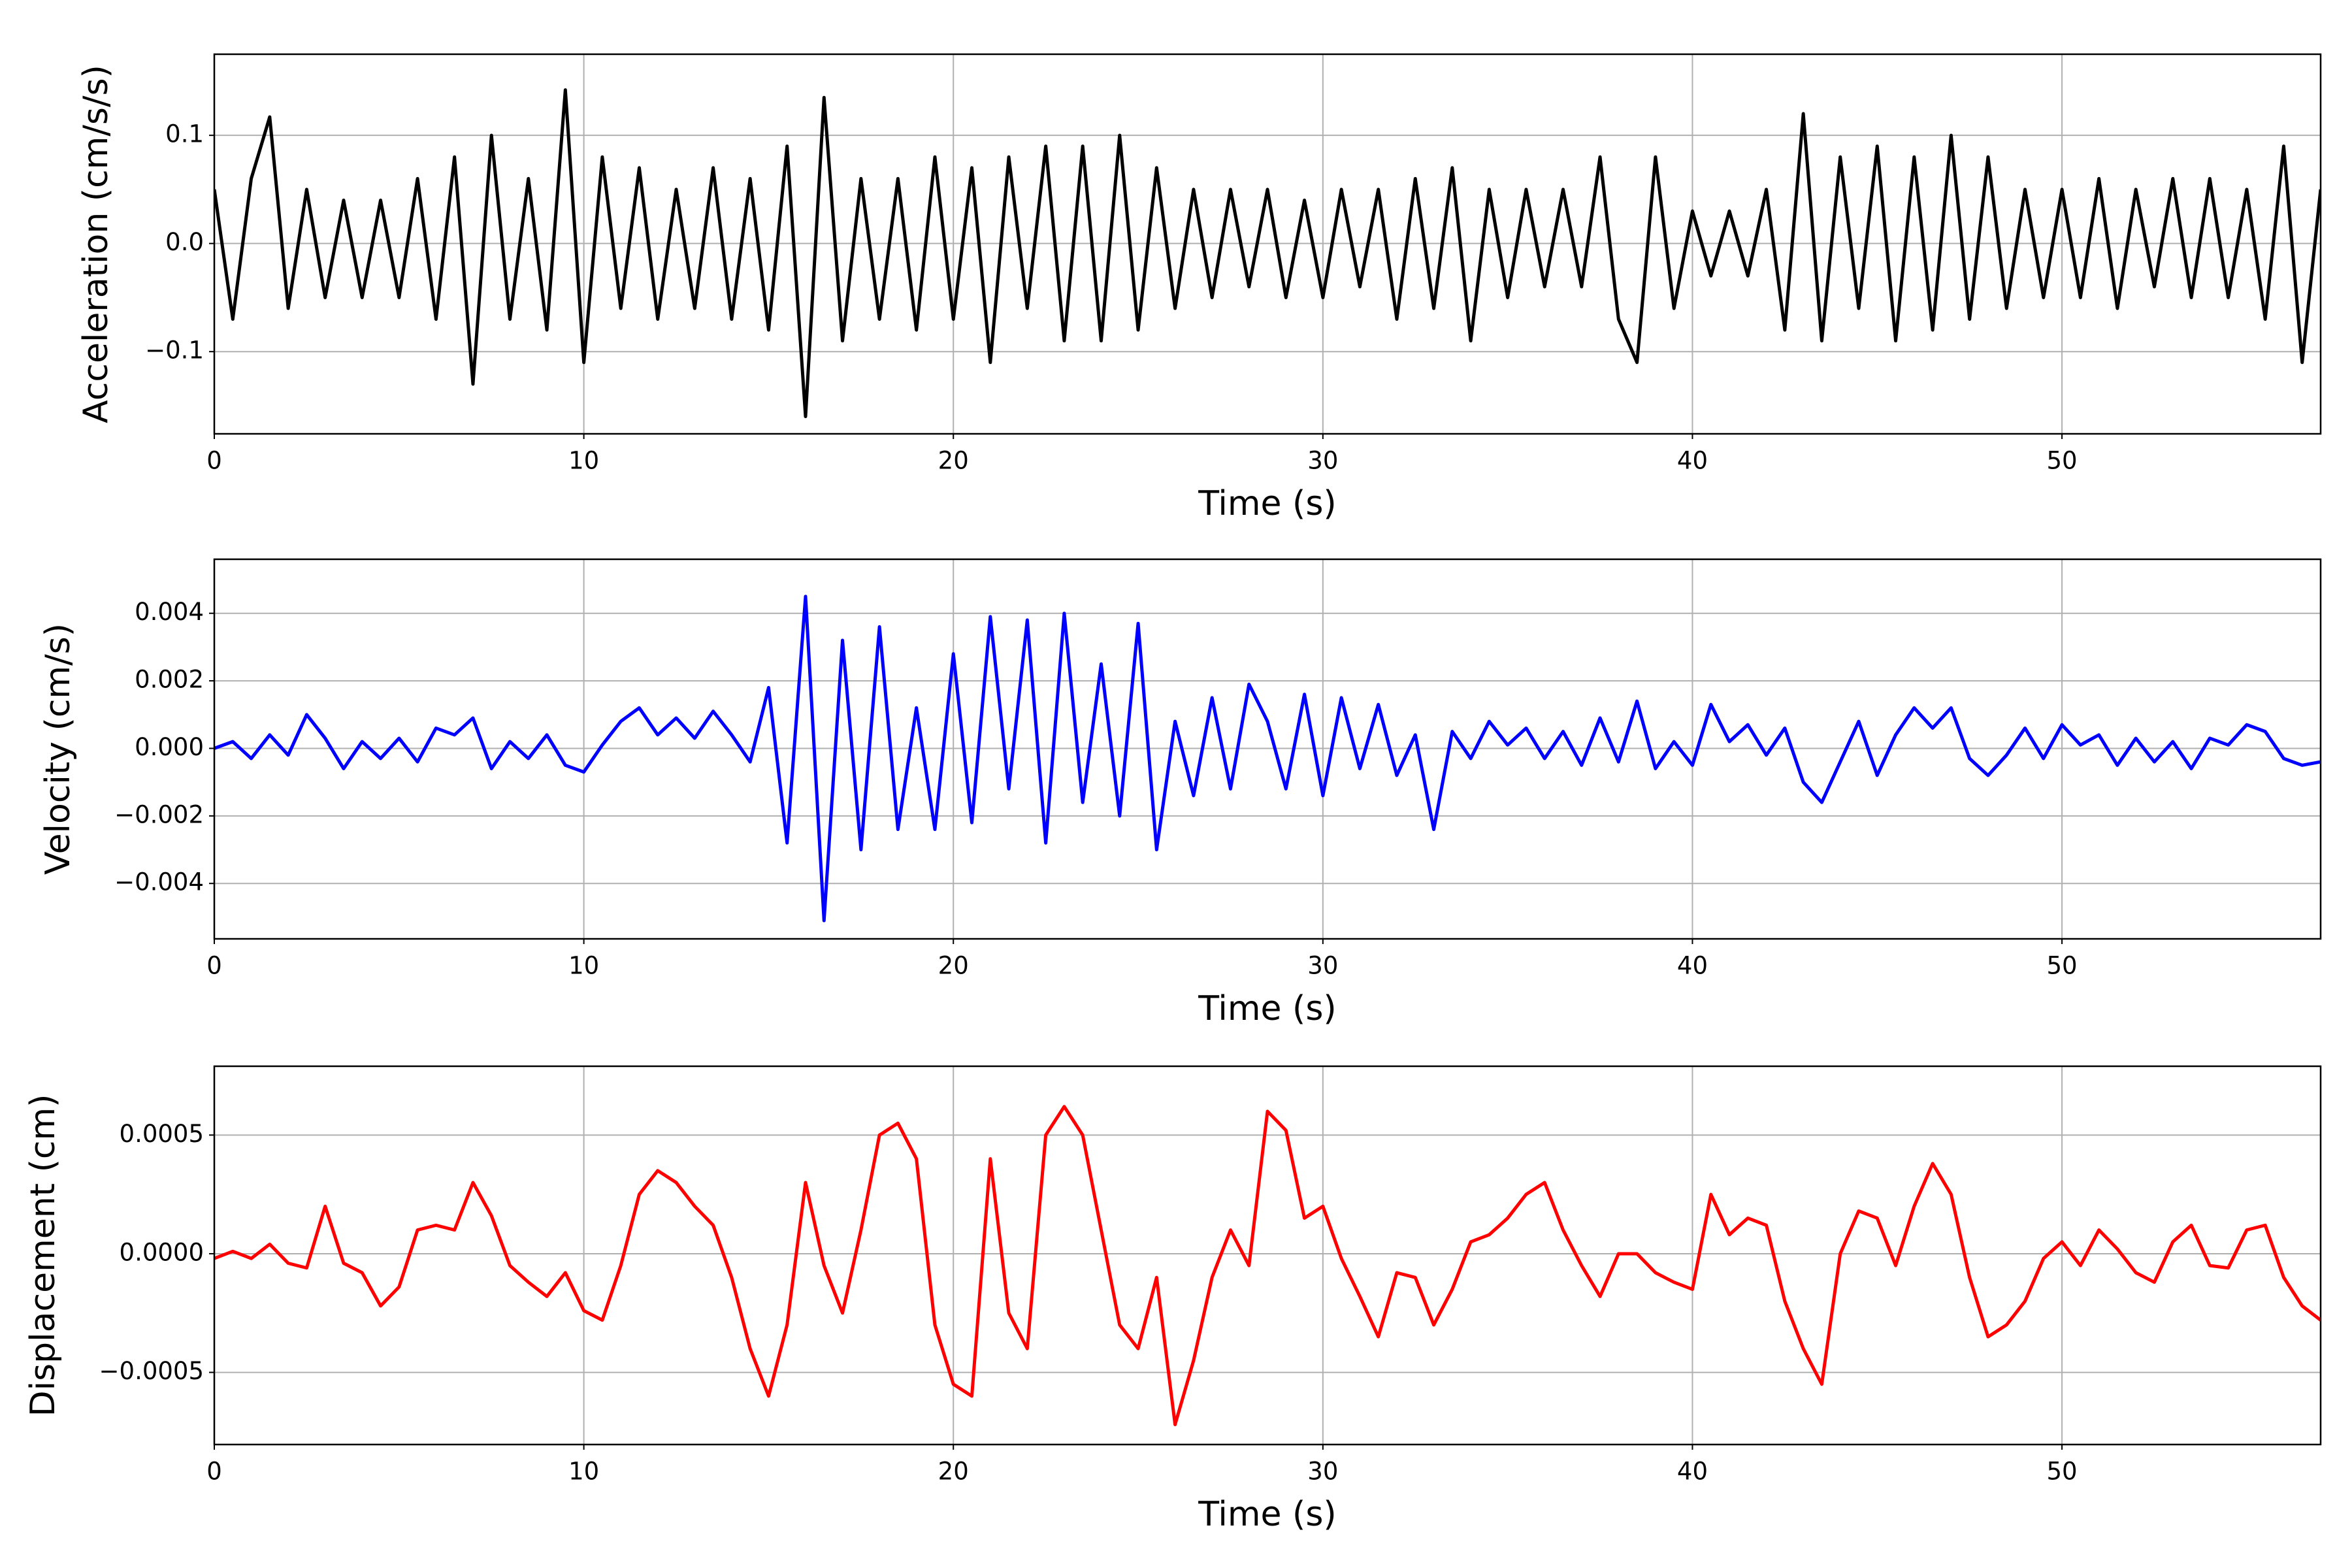  What do you see at coordinates (58, 749) in the screenshot?
I see `y-axis-label: Velocity (cm/s)` at bounding box center [58, 749].